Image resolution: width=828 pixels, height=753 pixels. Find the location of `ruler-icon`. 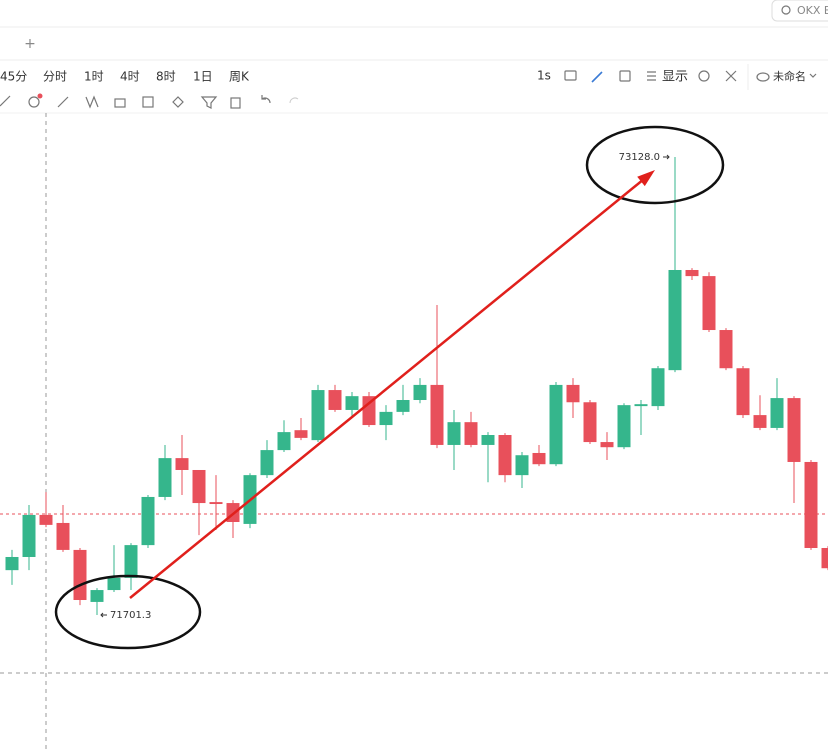

ruler-icon is located at coordinates (5, 101).